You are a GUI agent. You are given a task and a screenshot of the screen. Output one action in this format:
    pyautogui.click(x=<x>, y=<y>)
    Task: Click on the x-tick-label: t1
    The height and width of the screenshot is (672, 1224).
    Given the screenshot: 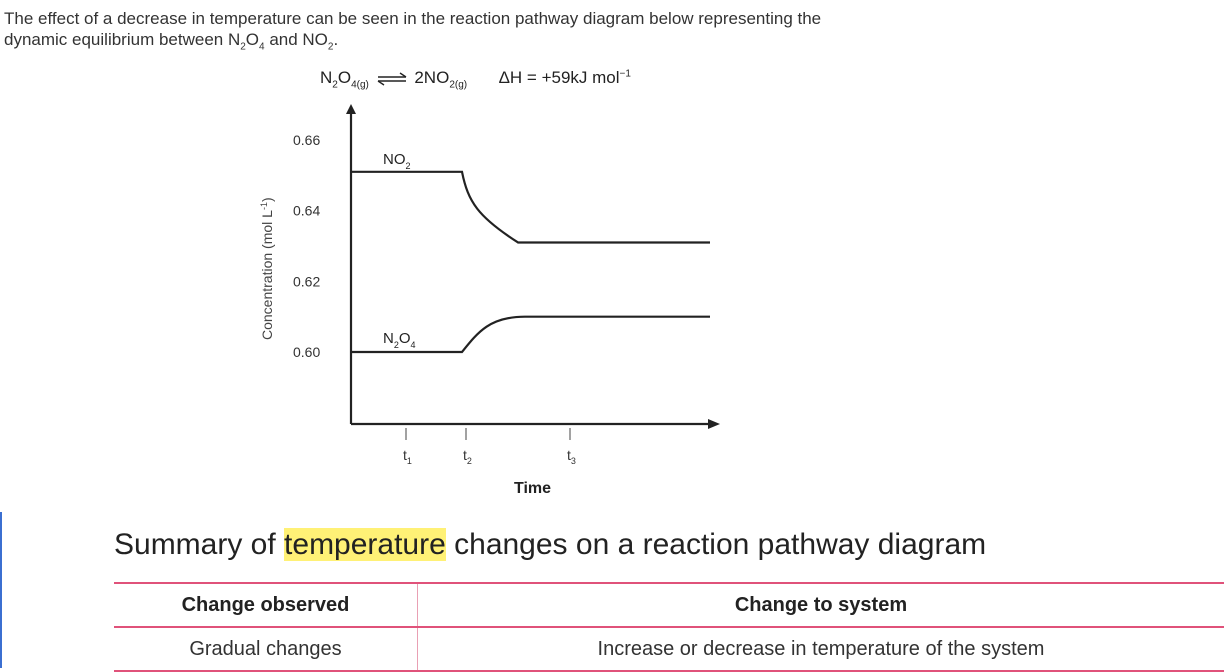 What is the action you would take?
    pyautogui.click(x=407, y=456)
    